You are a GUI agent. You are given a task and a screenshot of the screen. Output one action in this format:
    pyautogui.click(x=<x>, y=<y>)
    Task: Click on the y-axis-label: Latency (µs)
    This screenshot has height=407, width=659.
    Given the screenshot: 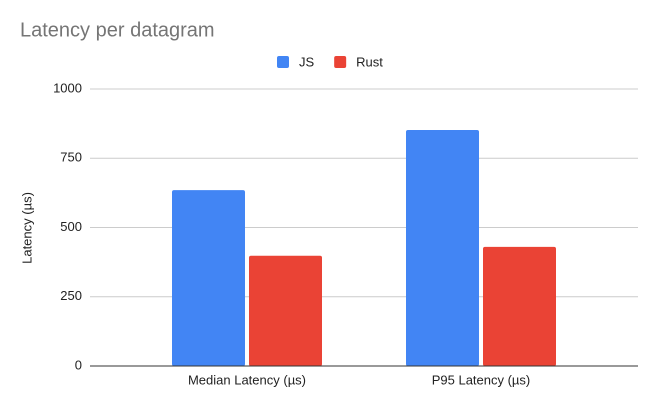 What is the action you would take?
    pyautogui.click(x=26, y=228)
    